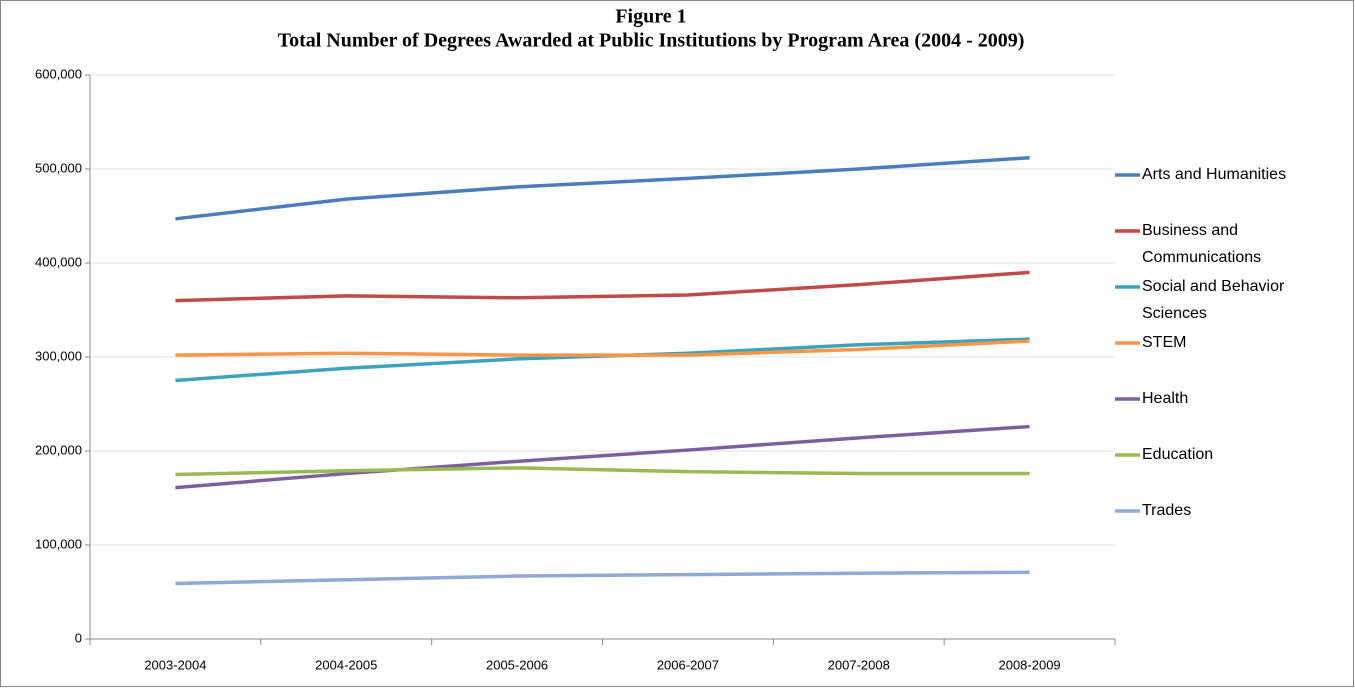  Describe the element at coordinates (688, 664) in the screenshot. I see `x-tick-label: 2006-2007` at that location.